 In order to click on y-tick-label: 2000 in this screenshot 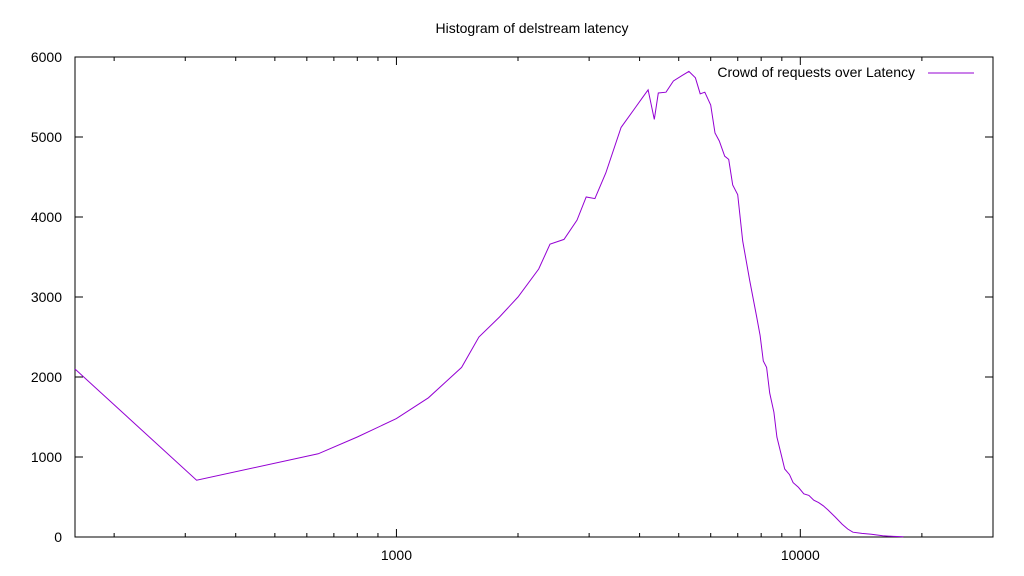, I will do `click(46, 377)`.